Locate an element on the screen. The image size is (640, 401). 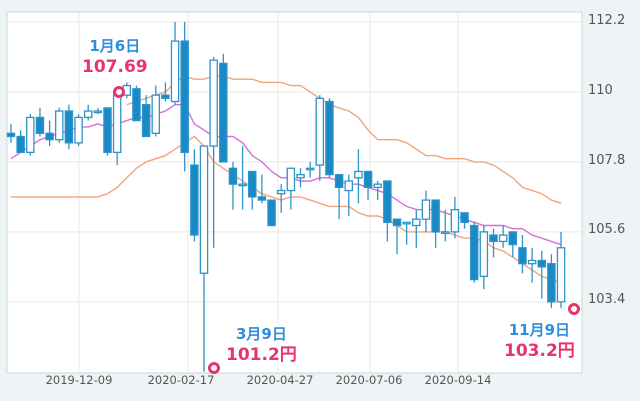
high-annotation: 1月6日 107.69 is located at coordinates (115, 57).